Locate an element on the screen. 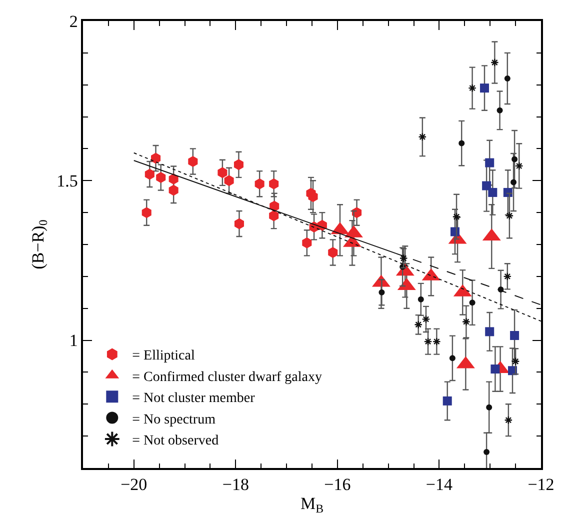 The height and width of the screenshot is (531, 566). x-tick-label: −20 is located at coordinates (134, 484).